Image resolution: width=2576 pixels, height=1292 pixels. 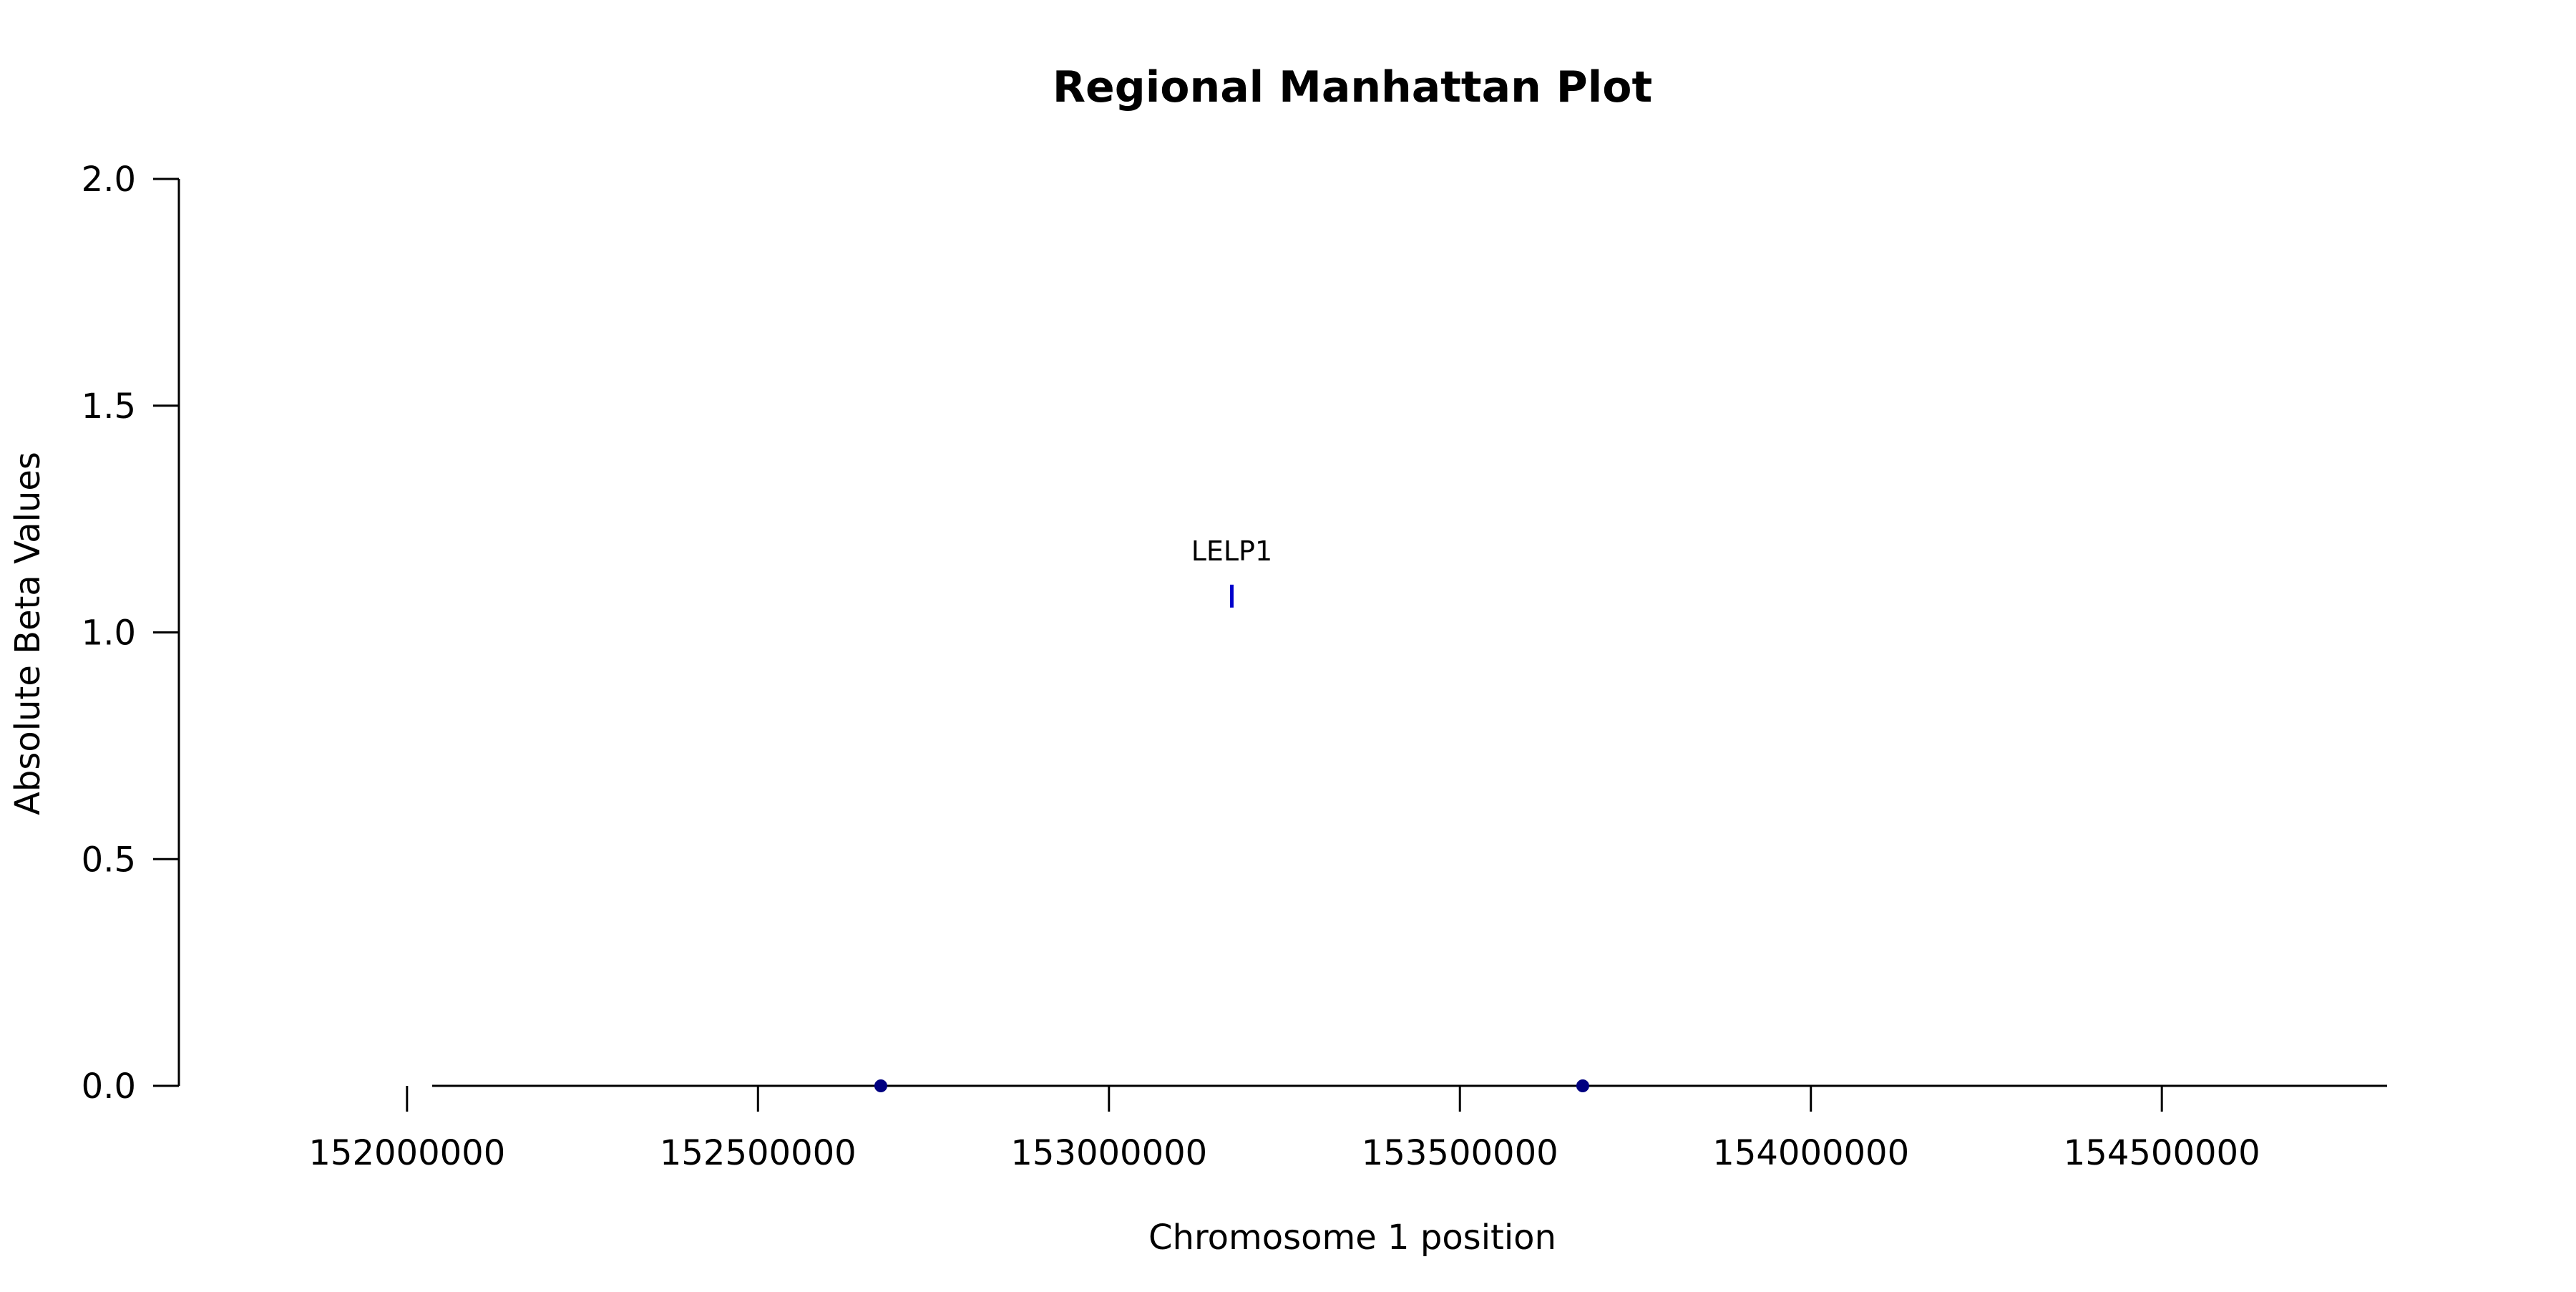 What do you see at coordinates (109, 407) in the screenshot?
I see `y-tick-label: 1.5` at bounding box center [109, 407].